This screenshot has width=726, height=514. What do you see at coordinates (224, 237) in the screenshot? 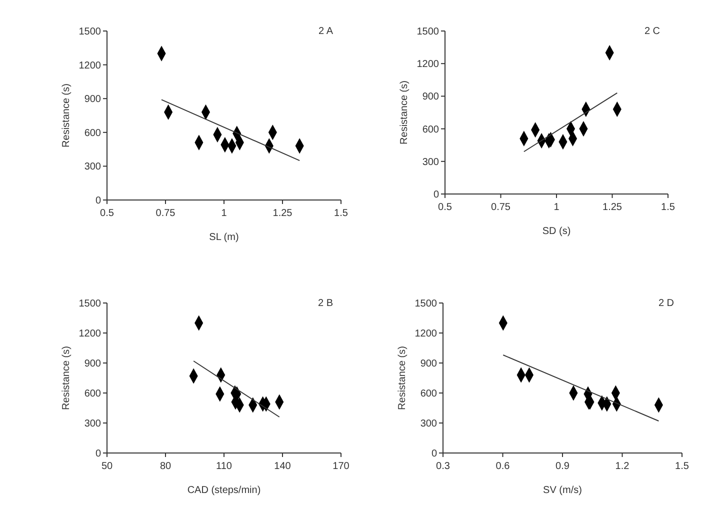
I see `x-axis-title: SL (m)` at bounding box center [224, 237].